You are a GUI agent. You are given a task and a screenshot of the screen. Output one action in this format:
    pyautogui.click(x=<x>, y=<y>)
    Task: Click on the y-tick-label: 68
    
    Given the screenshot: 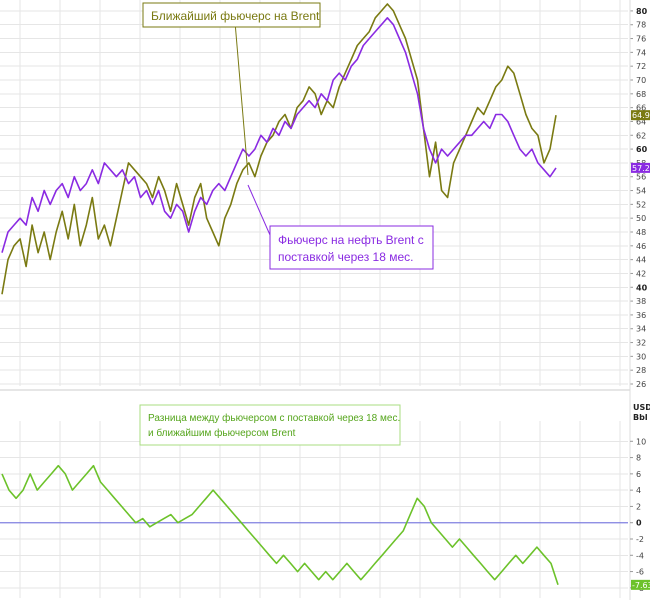 What is the action you would take?
    pyautogui.click(x=641, y=94)
    